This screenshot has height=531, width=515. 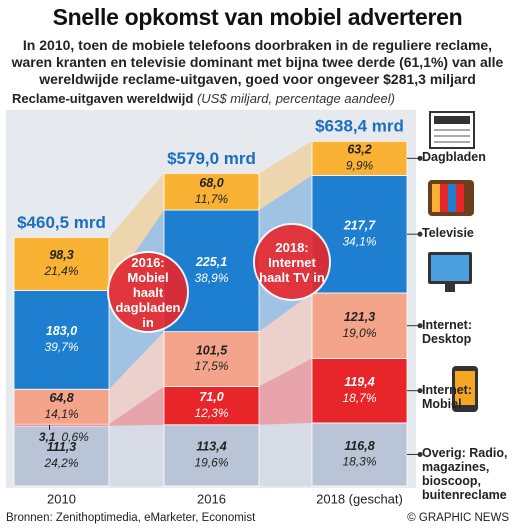 I want to click on share-label: 12,3%, so click(x=211, y=413).